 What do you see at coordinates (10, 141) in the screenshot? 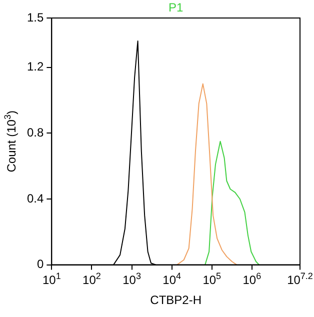
I see `y-axis-title: Count (103)` at bounding box center [10, 141].